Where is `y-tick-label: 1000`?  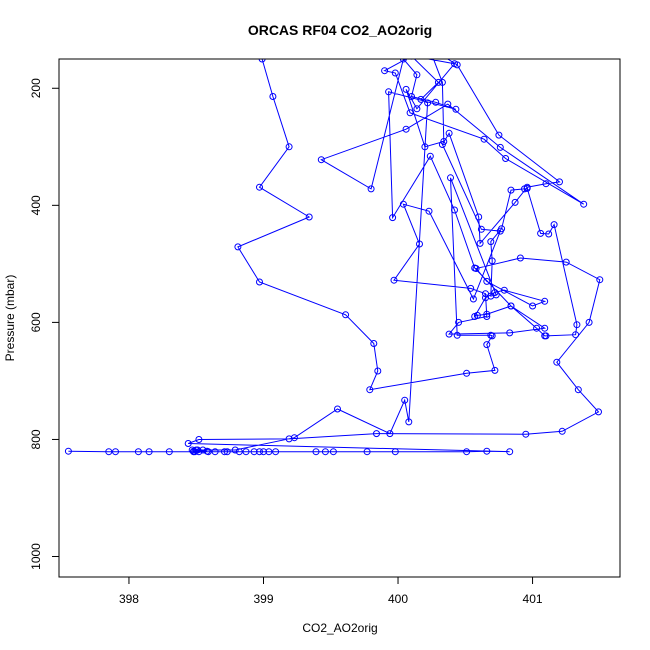 y-tick-label: 1000 is located at coordinates (36, 556).